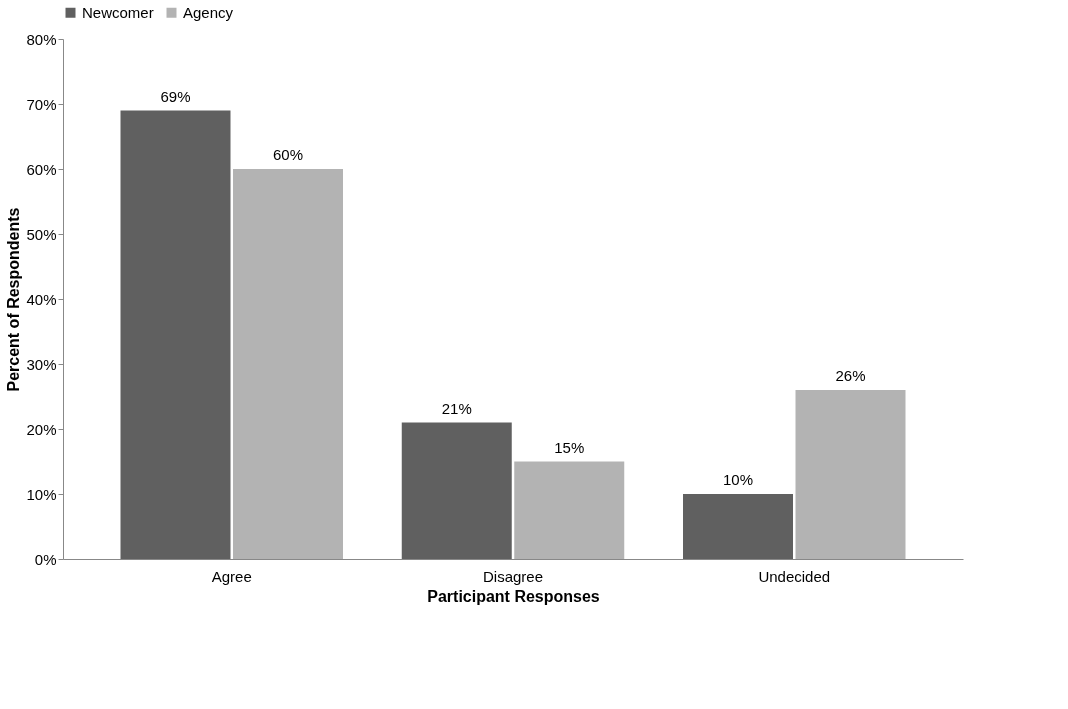 This screenshot has width=1068, height=709. Describe the element at coordinates (794, 576) in the screenshot. I see `x-tick-label: Undecided` at that location.